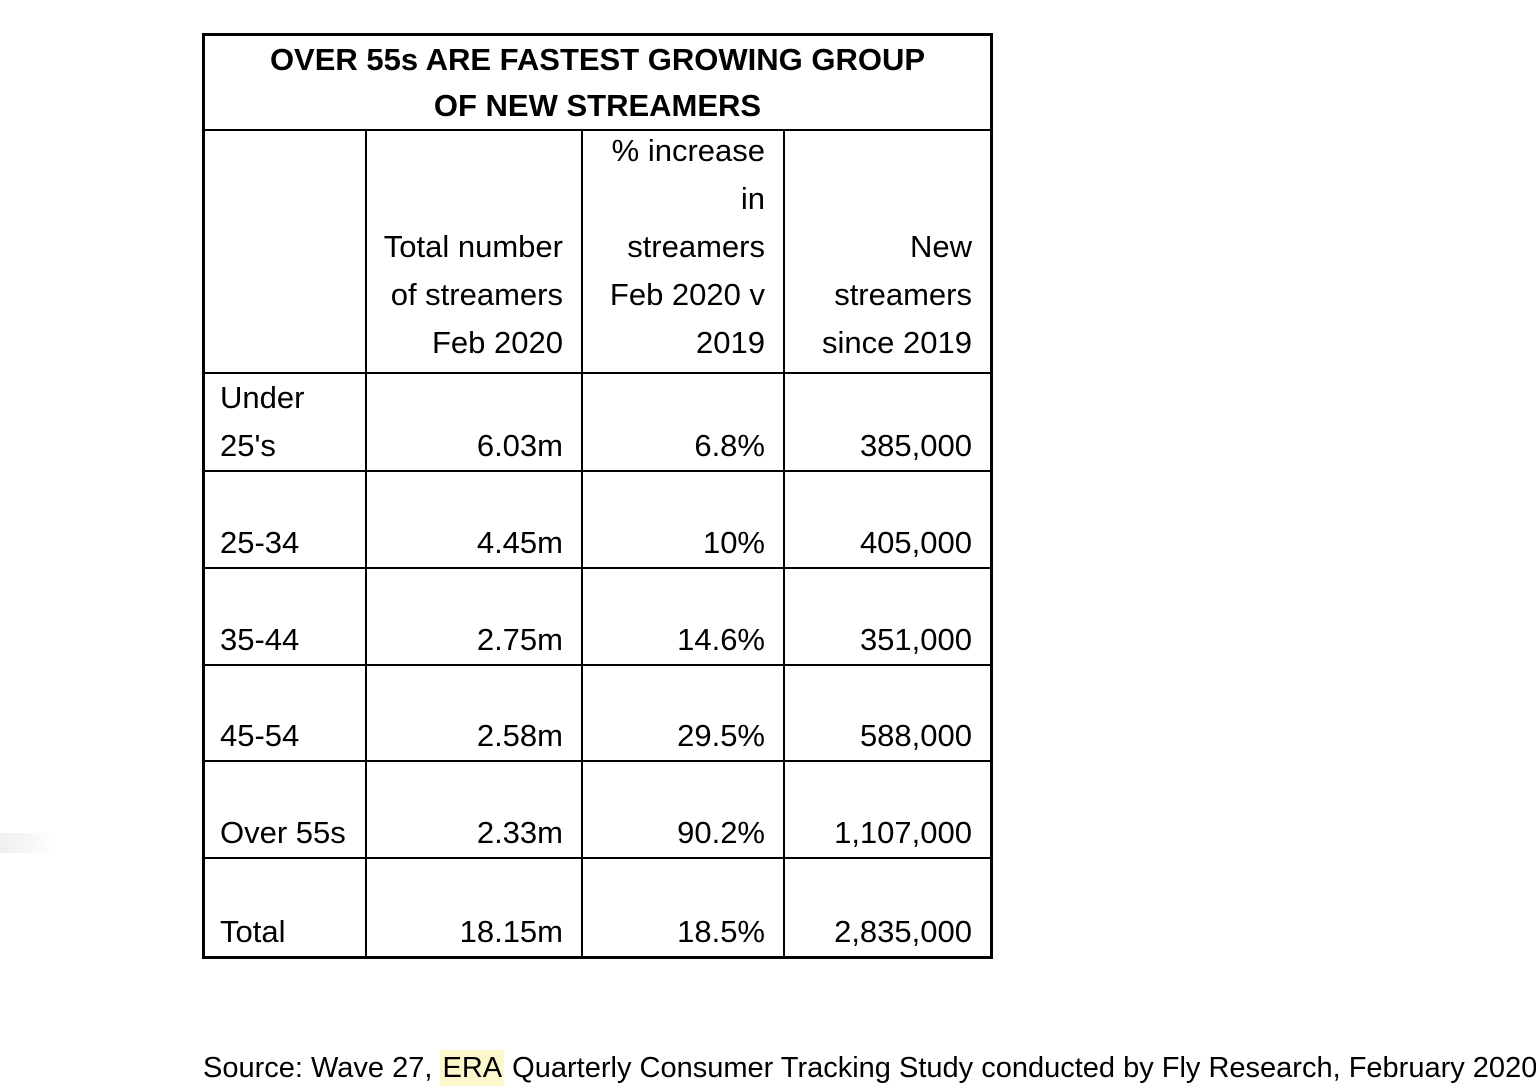 This screenshot has width=1536, height=1090. Describe the element at coordinates (903, 931) in the screenshot. I see `cell-new-streamers: 2,835,000` at that location.